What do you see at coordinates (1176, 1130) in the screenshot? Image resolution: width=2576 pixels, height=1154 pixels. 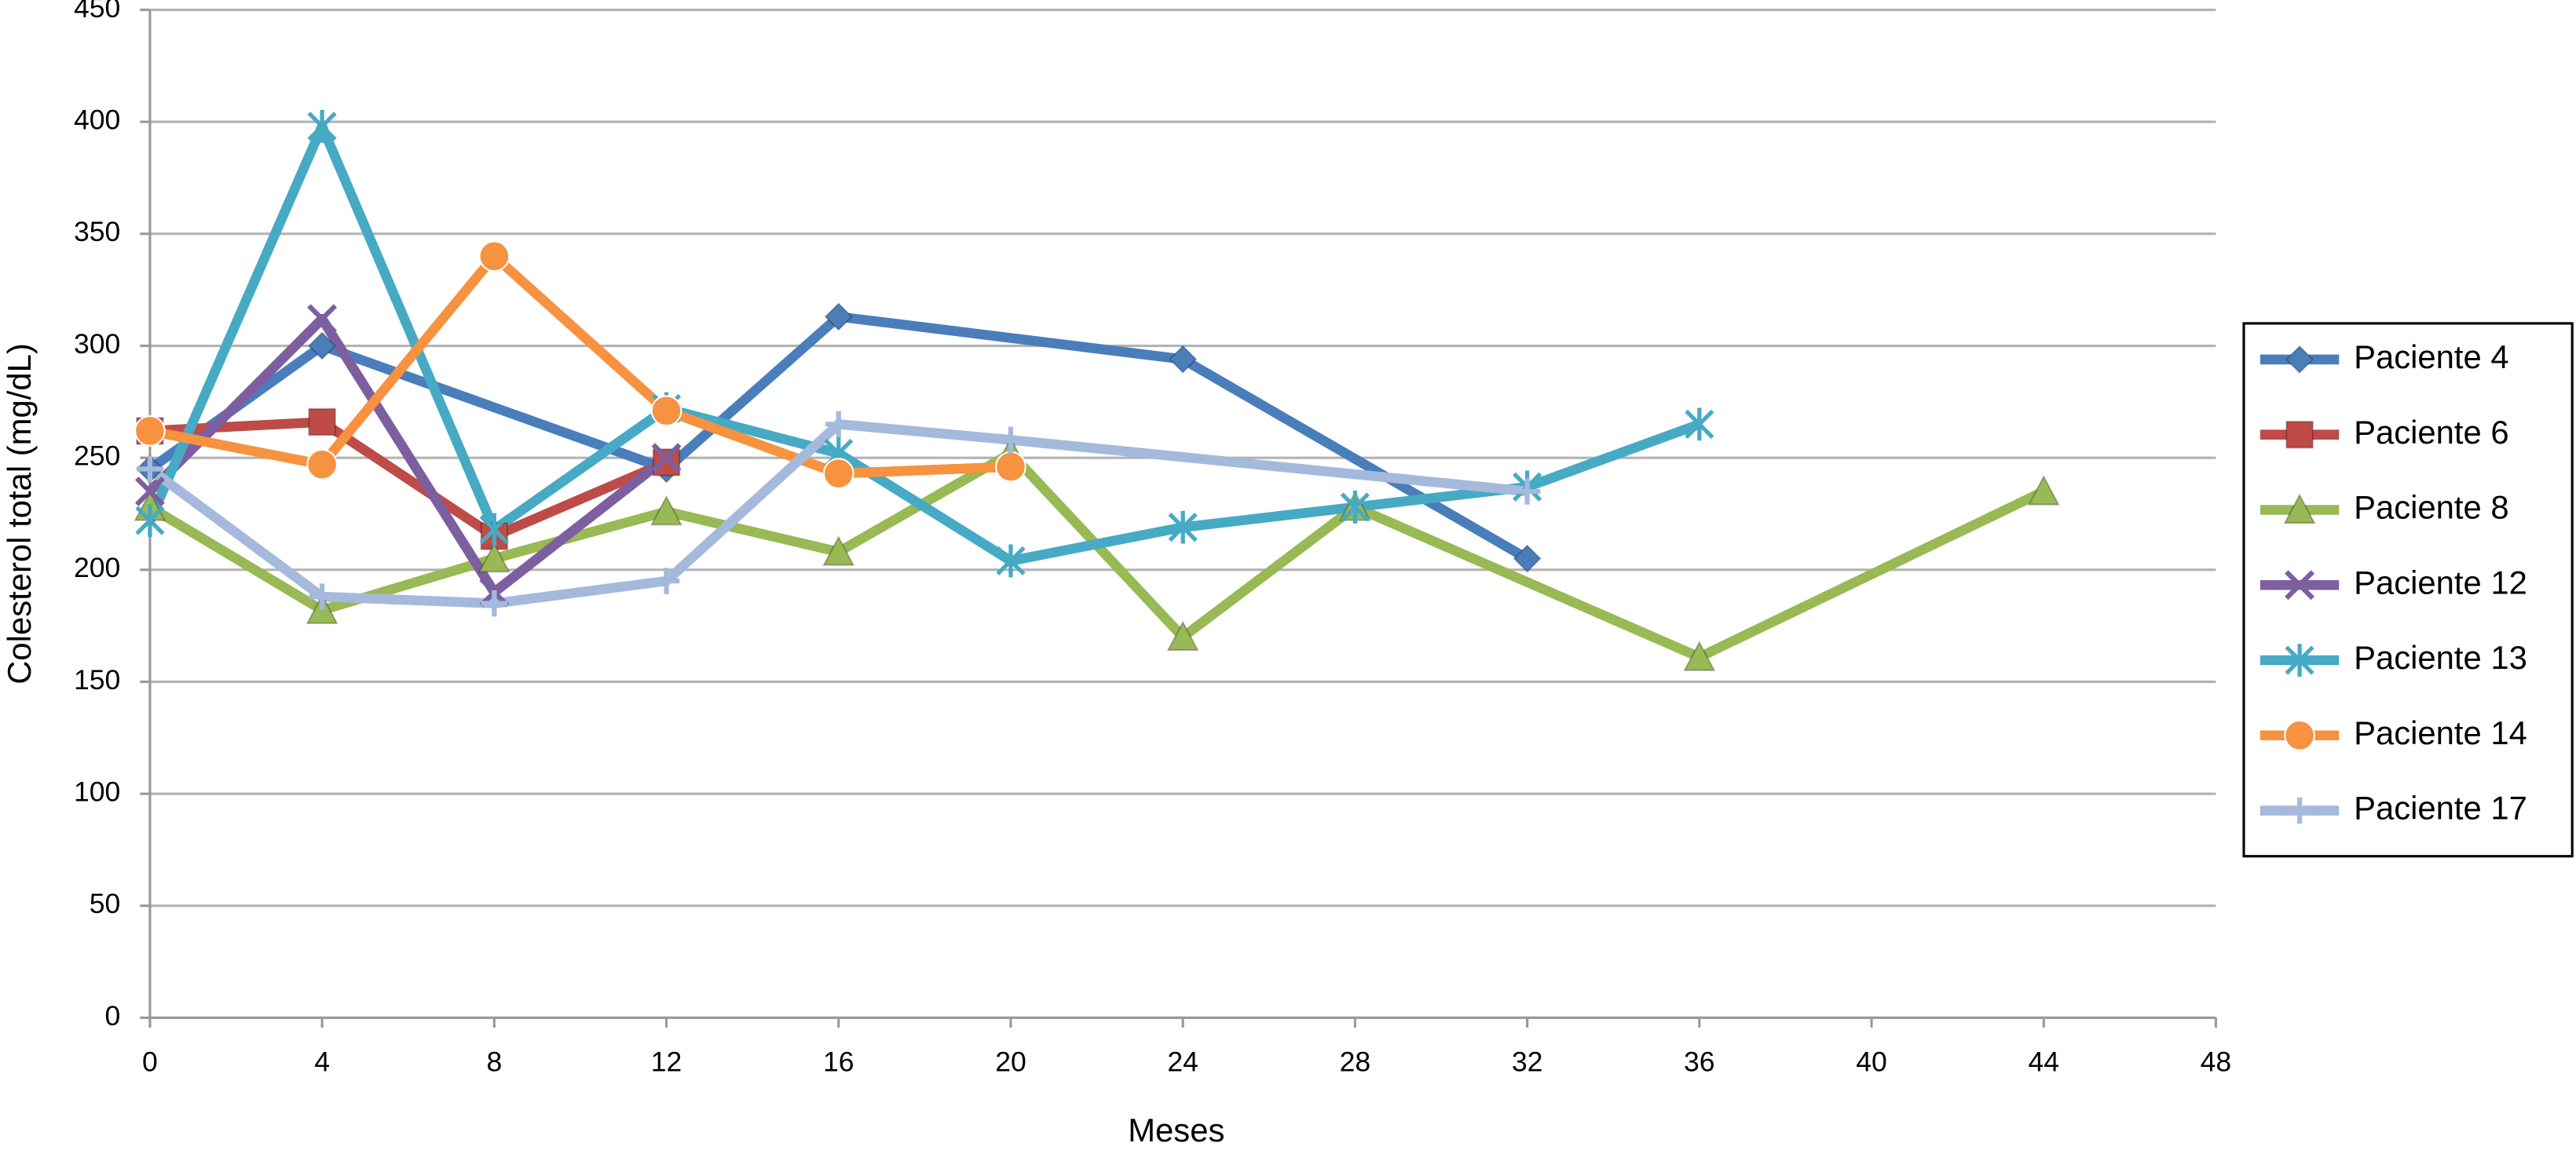 I see `x-axis-title: Meses` at bounding box center [1176, 1130].